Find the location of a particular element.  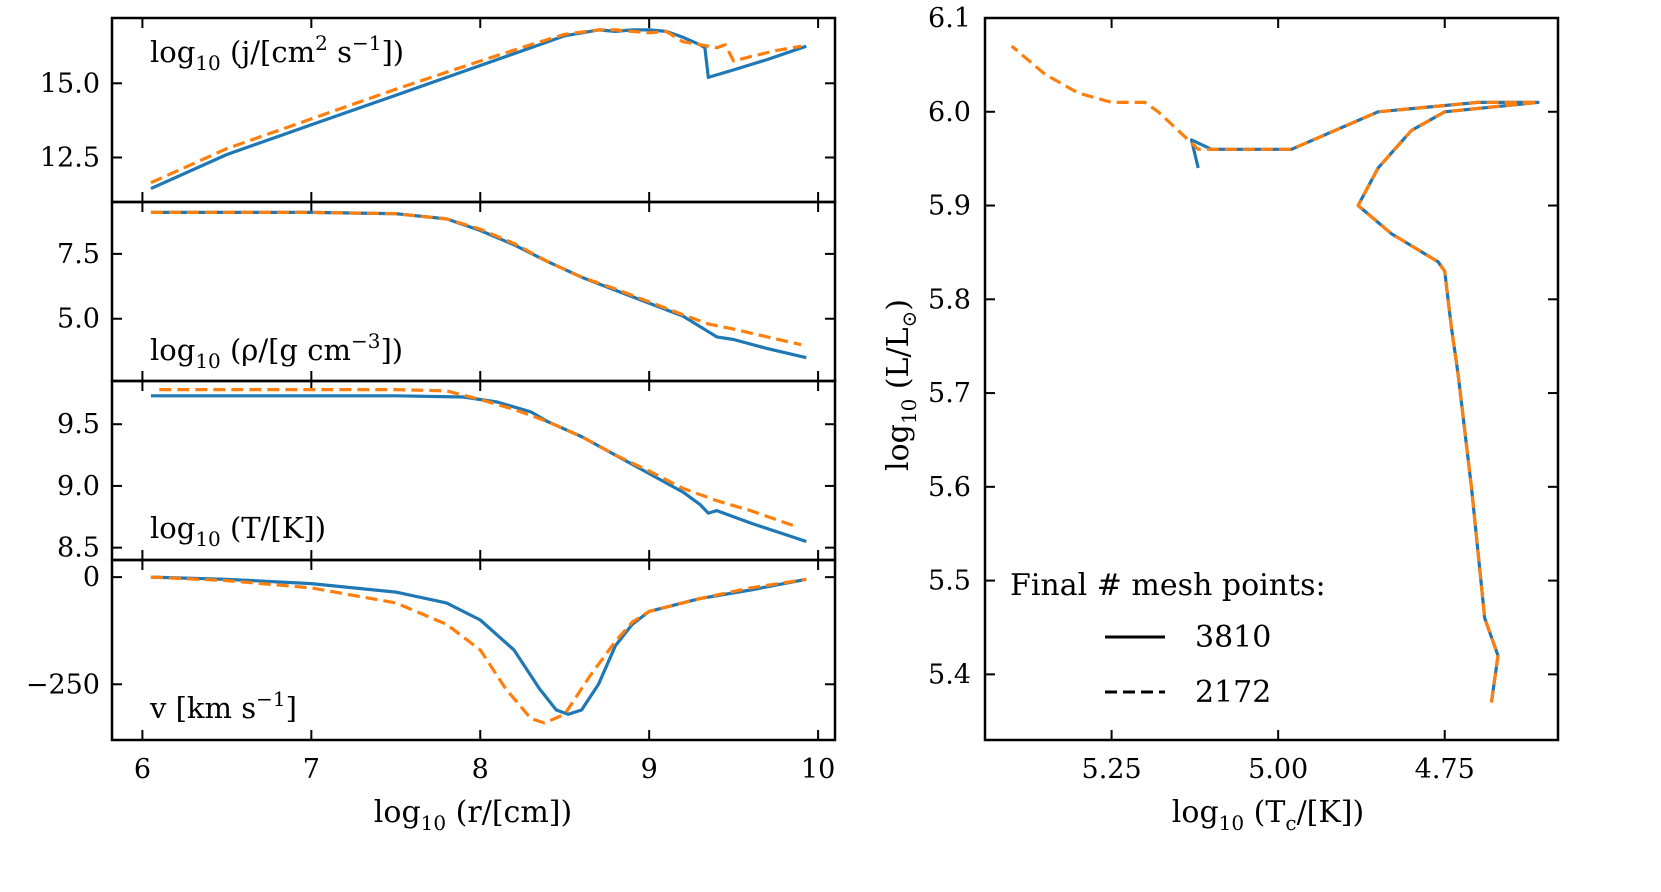

xtick-label-r: 8 is located at coordinates (480, 769).